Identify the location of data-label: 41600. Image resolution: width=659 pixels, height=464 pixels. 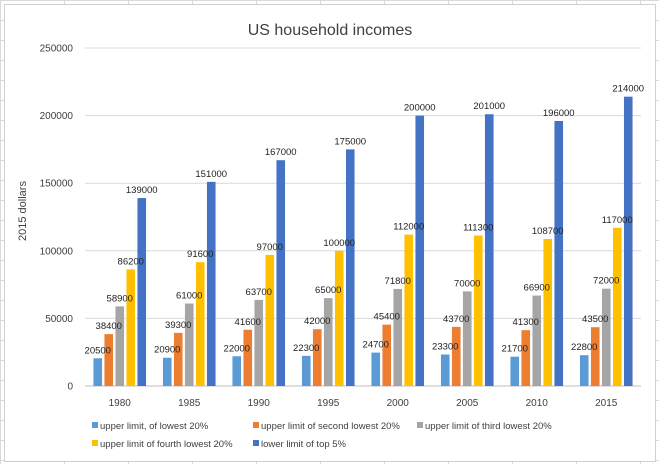
(248, 322).